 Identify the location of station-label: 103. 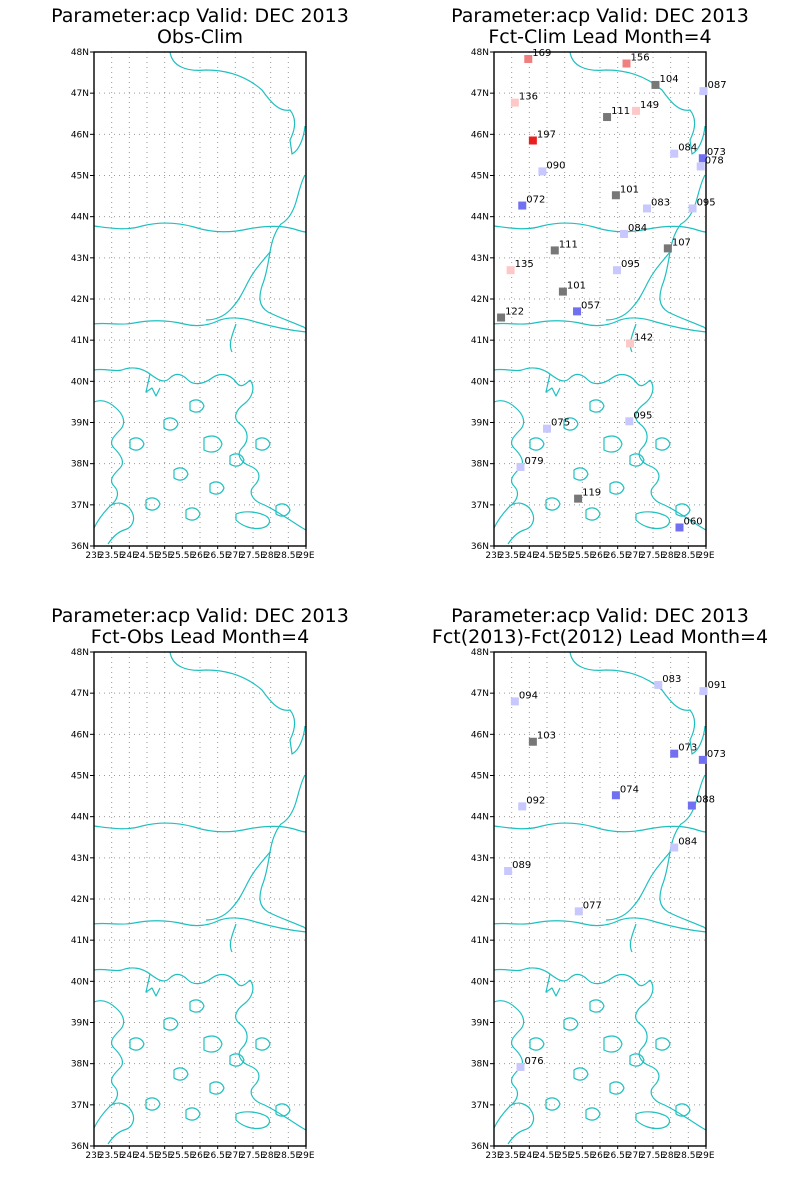
(546, 736).